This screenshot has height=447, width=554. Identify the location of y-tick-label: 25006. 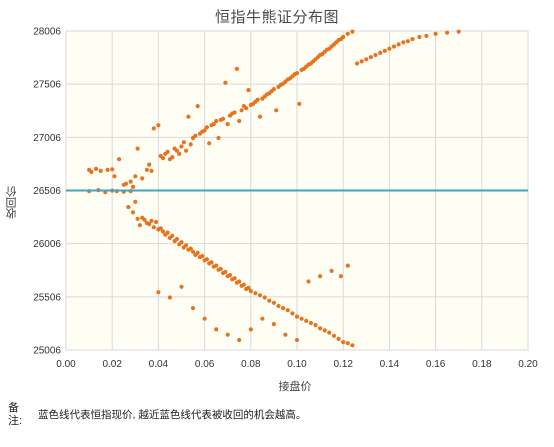
(47, 351).